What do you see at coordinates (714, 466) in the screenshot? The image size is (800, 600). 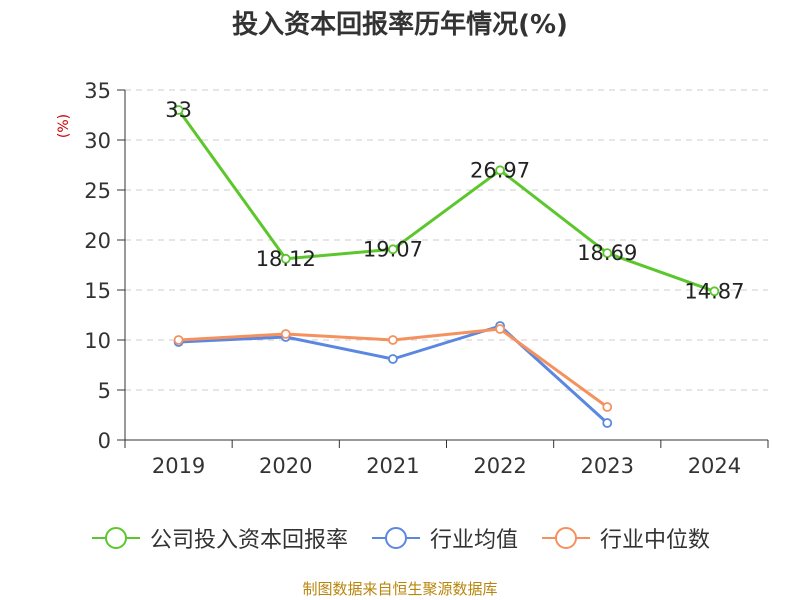 I see `x-tick-label: 2024` at bounding box center [714, 466].